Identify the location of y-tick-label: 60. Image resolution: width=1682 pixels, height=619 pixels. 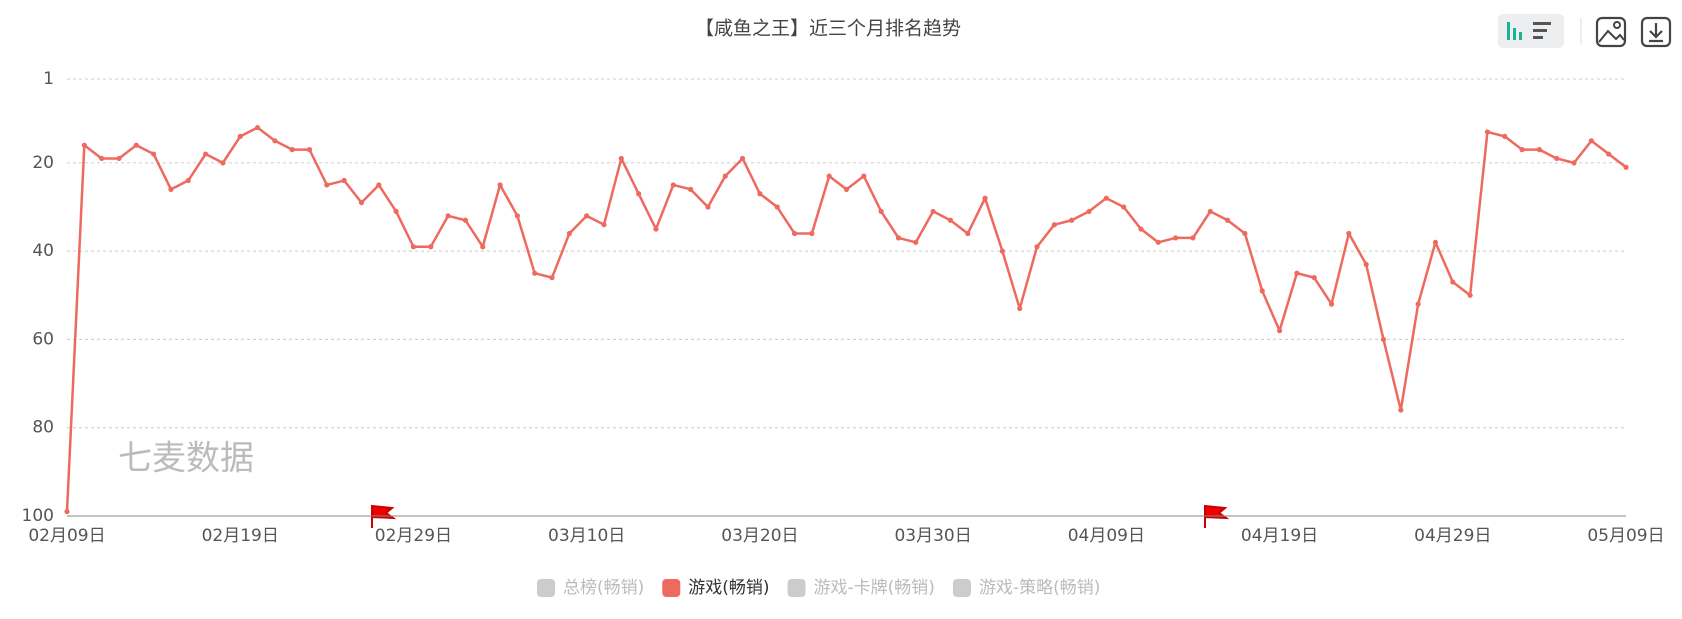
(43, 339).